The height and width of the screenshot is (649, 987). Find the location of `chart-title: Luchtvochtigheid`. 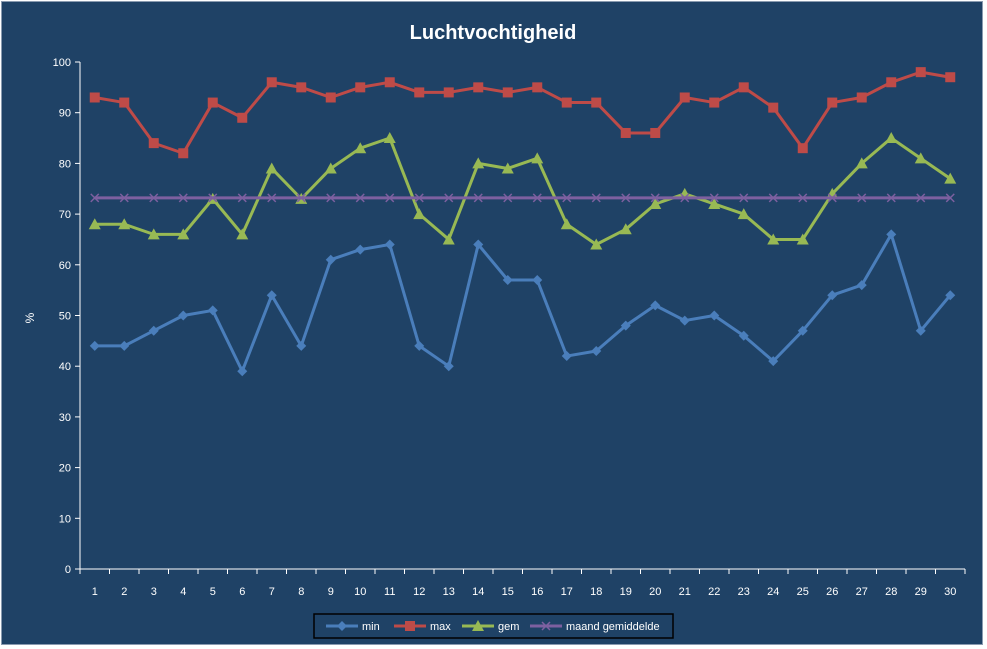

chart-title: Luchtvochtigheid is located at coordinates (493, 33).